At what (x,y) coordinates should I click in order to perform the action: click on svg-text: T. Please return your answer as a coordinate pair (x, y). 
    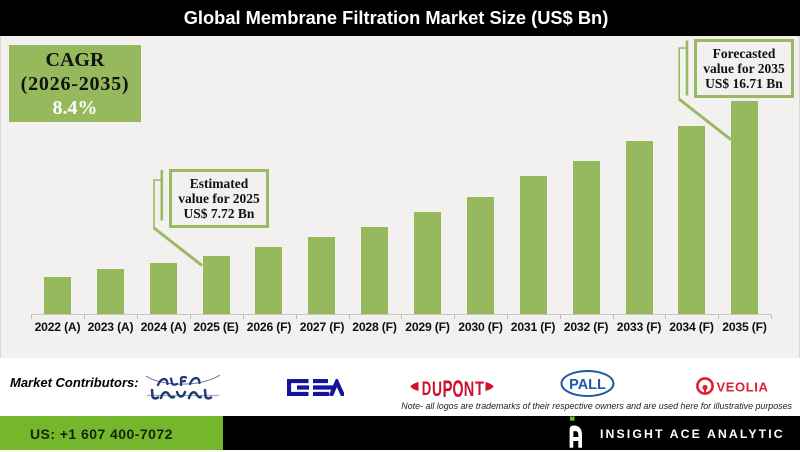
    Looking at the image, I should click on (479, 388).